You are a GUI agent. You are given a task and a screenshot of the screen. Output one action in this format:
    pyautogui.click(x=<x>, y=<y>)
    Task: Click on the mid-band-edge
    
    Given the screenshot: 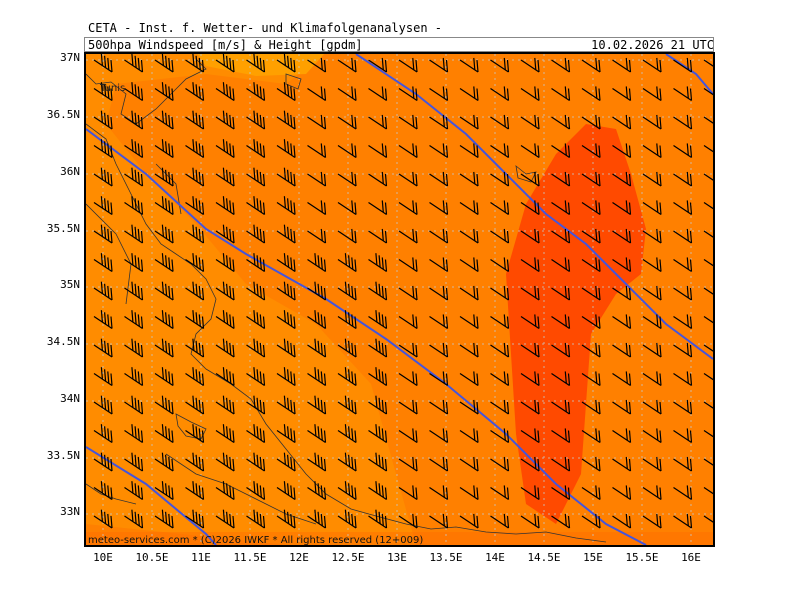 What is the action you would take?
    pyautogui.click(x=399, y=538)
    